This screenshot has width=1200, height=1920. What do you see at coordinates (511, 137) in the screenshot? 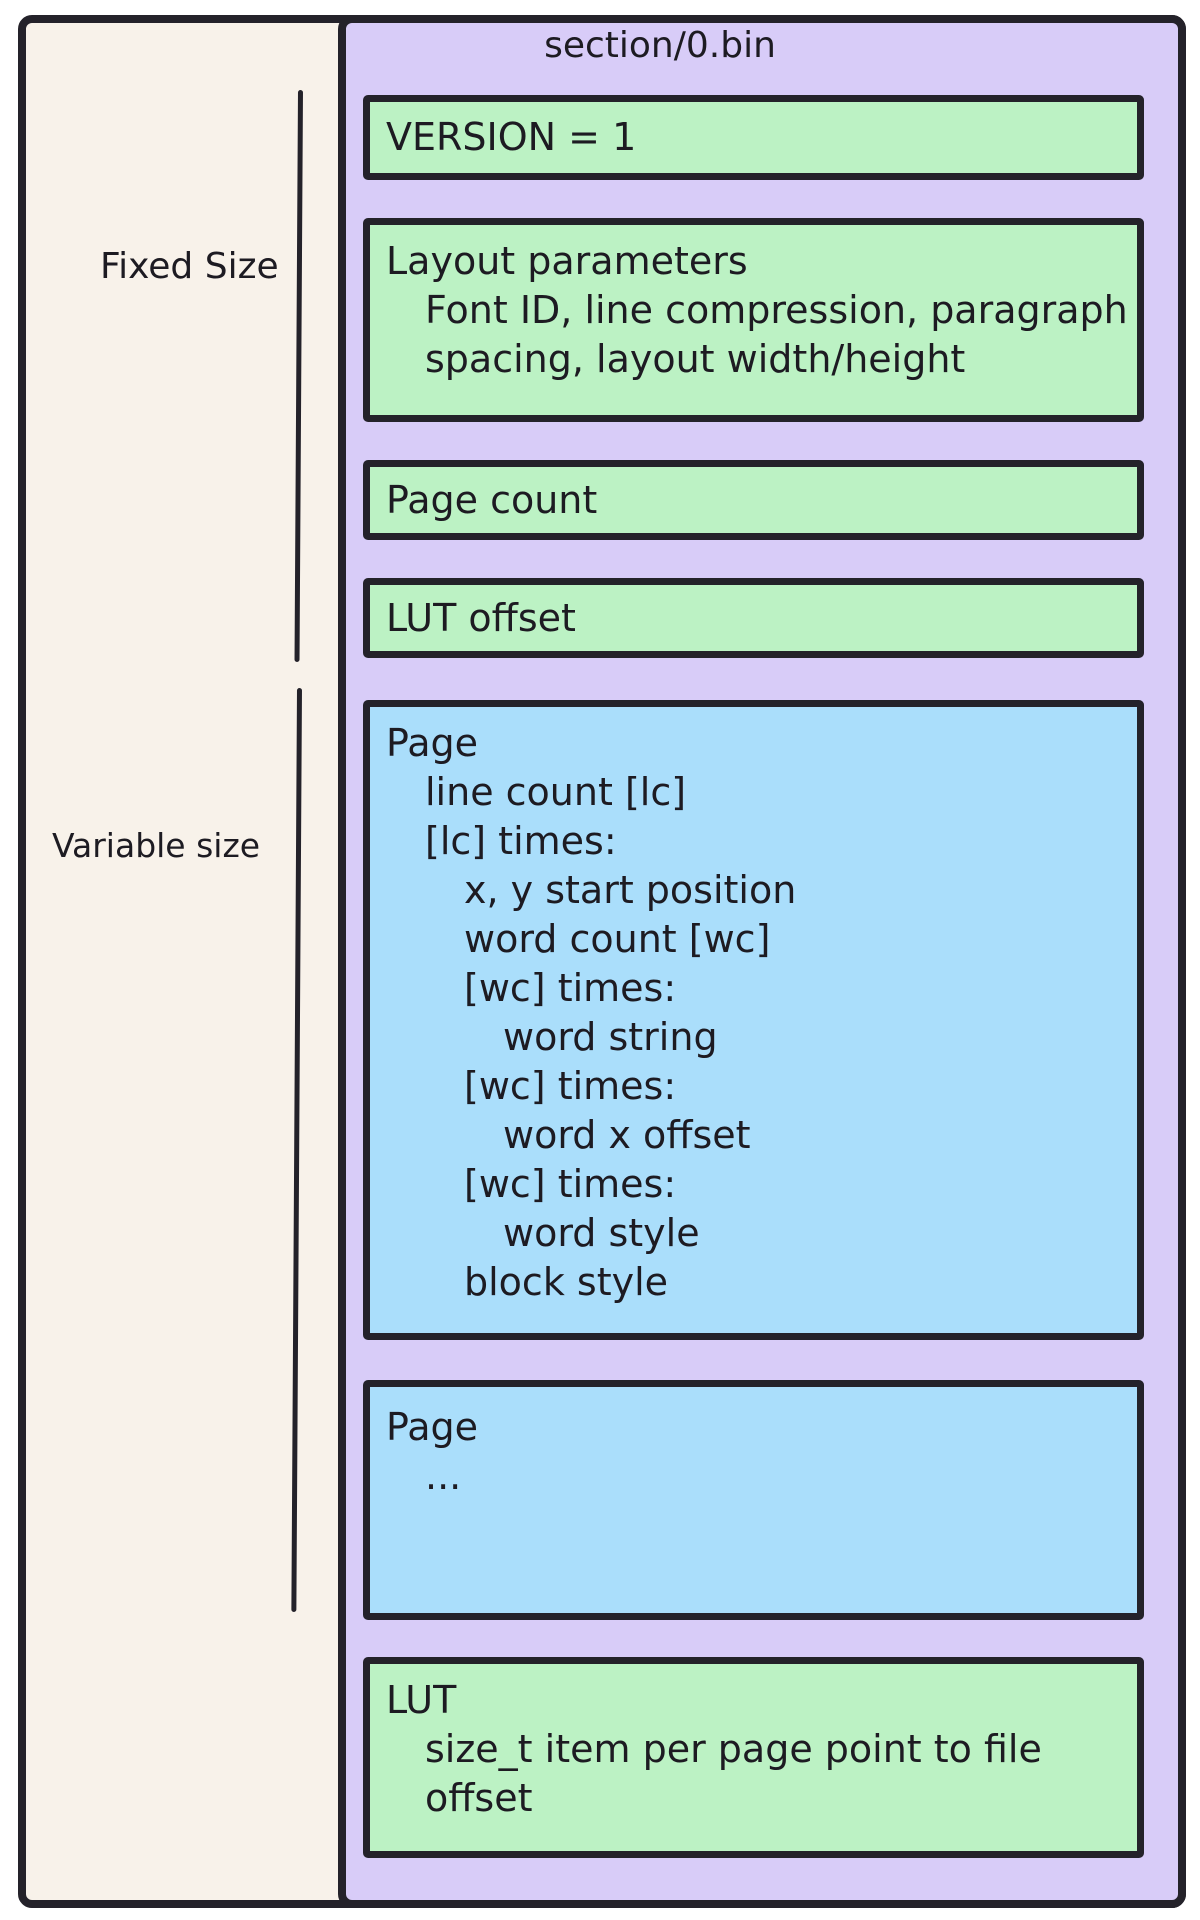
I see `text-line: VERSION = 1` at bounding box center [511, 137].